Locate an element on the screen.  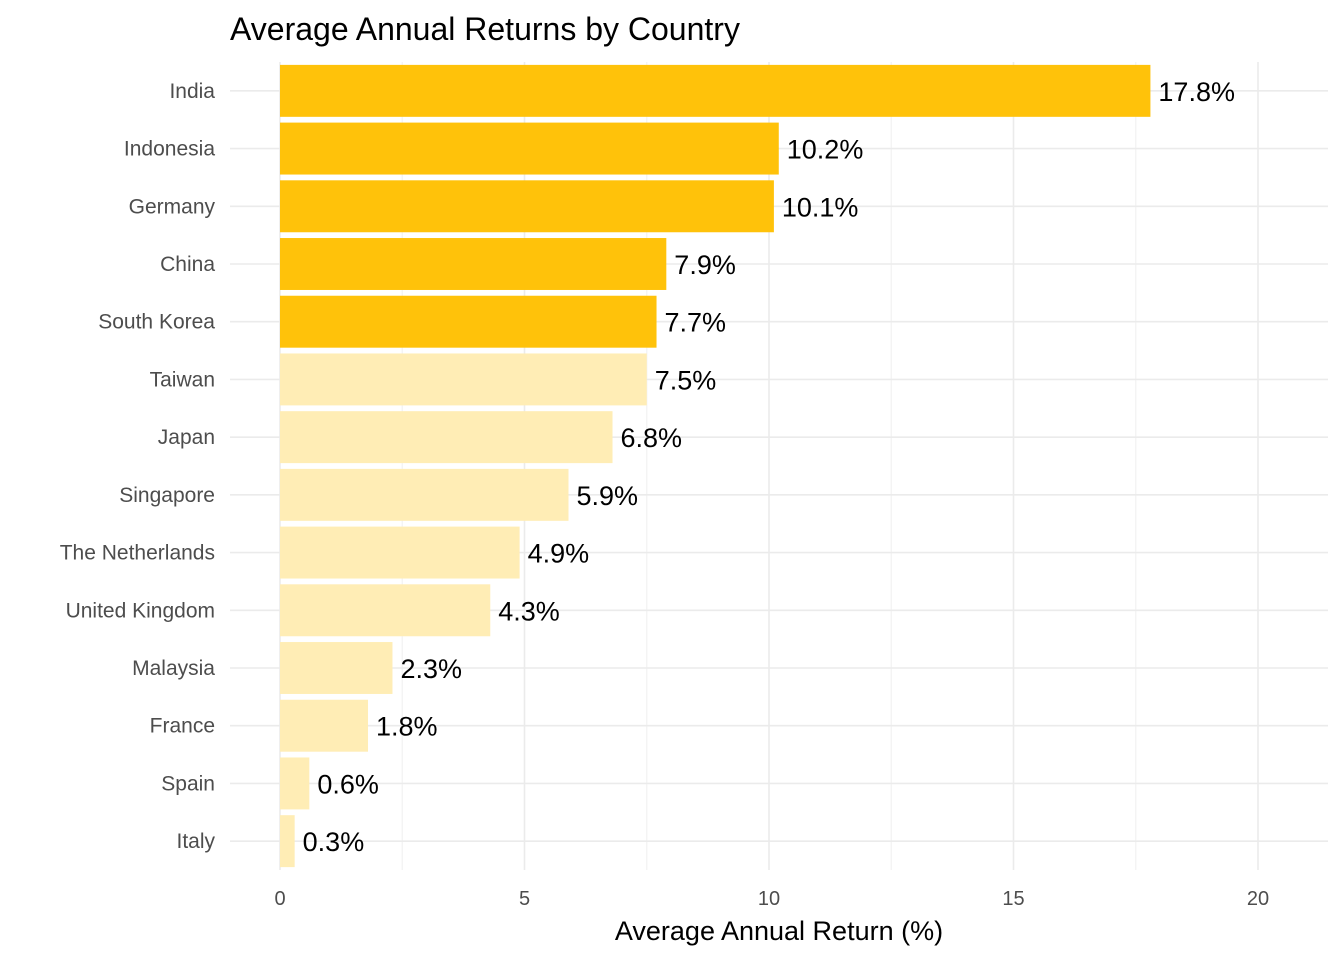
x-tick-label: 15 is located at coordinates (1013, 899).